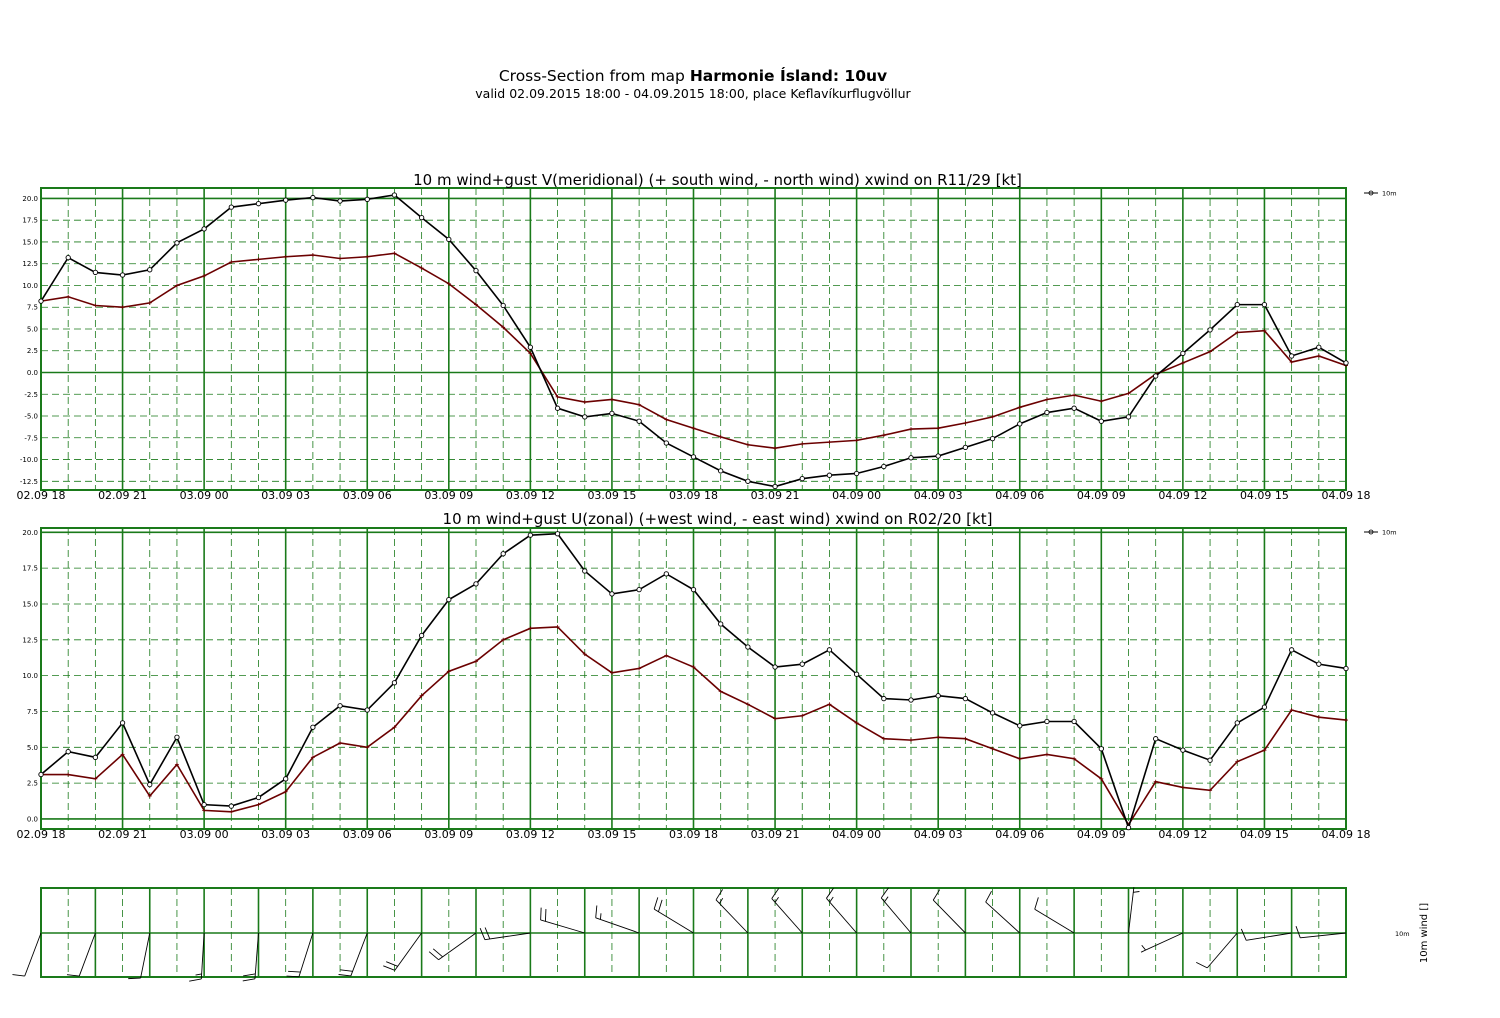  What do you see at coordinates (1346, 495) in the screenshot?
I see `x-tick-label: 04.09 18` at bounding box center [1346, 495].